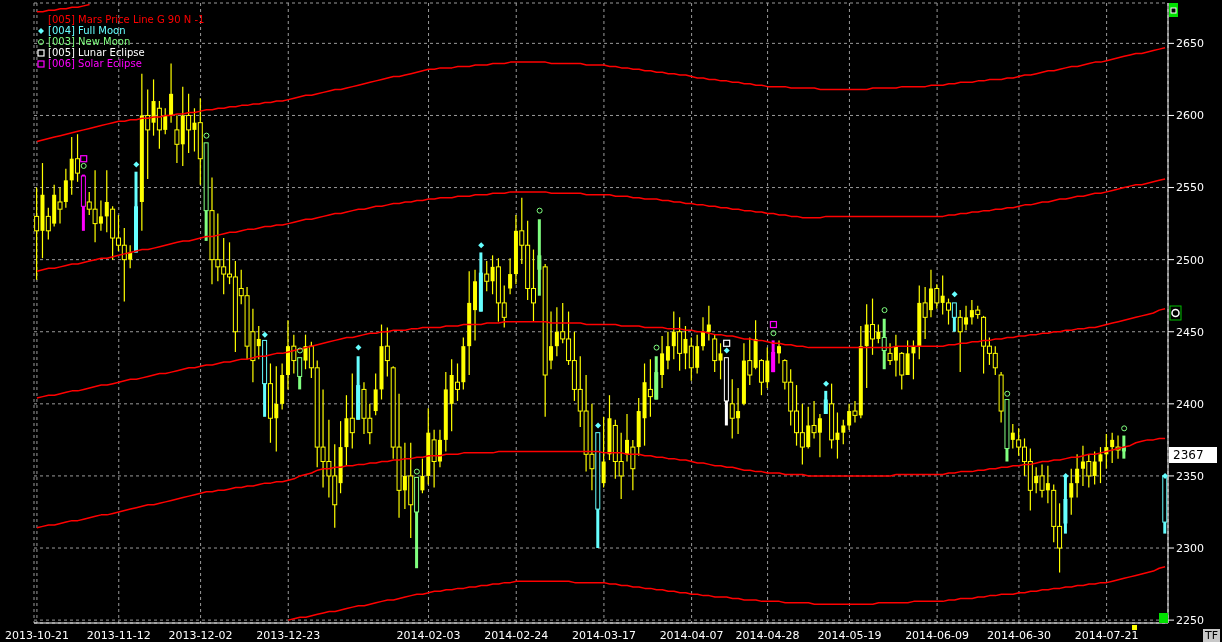 This screenshot has height=642, width=1222. Describe the element at coordinates (200, 635) in the screenshot. I see `x-tick-label: 2013-12-02` at that location.